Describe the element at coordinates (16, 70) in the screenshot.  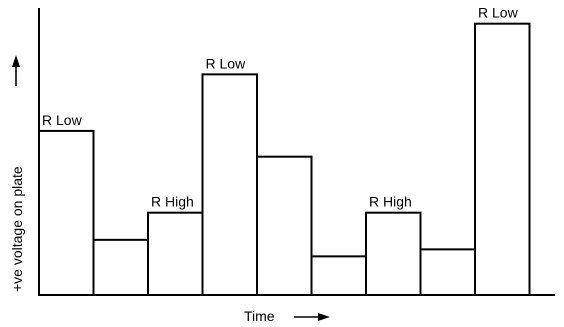
I see `y-axis-arrow-icon` at that location.